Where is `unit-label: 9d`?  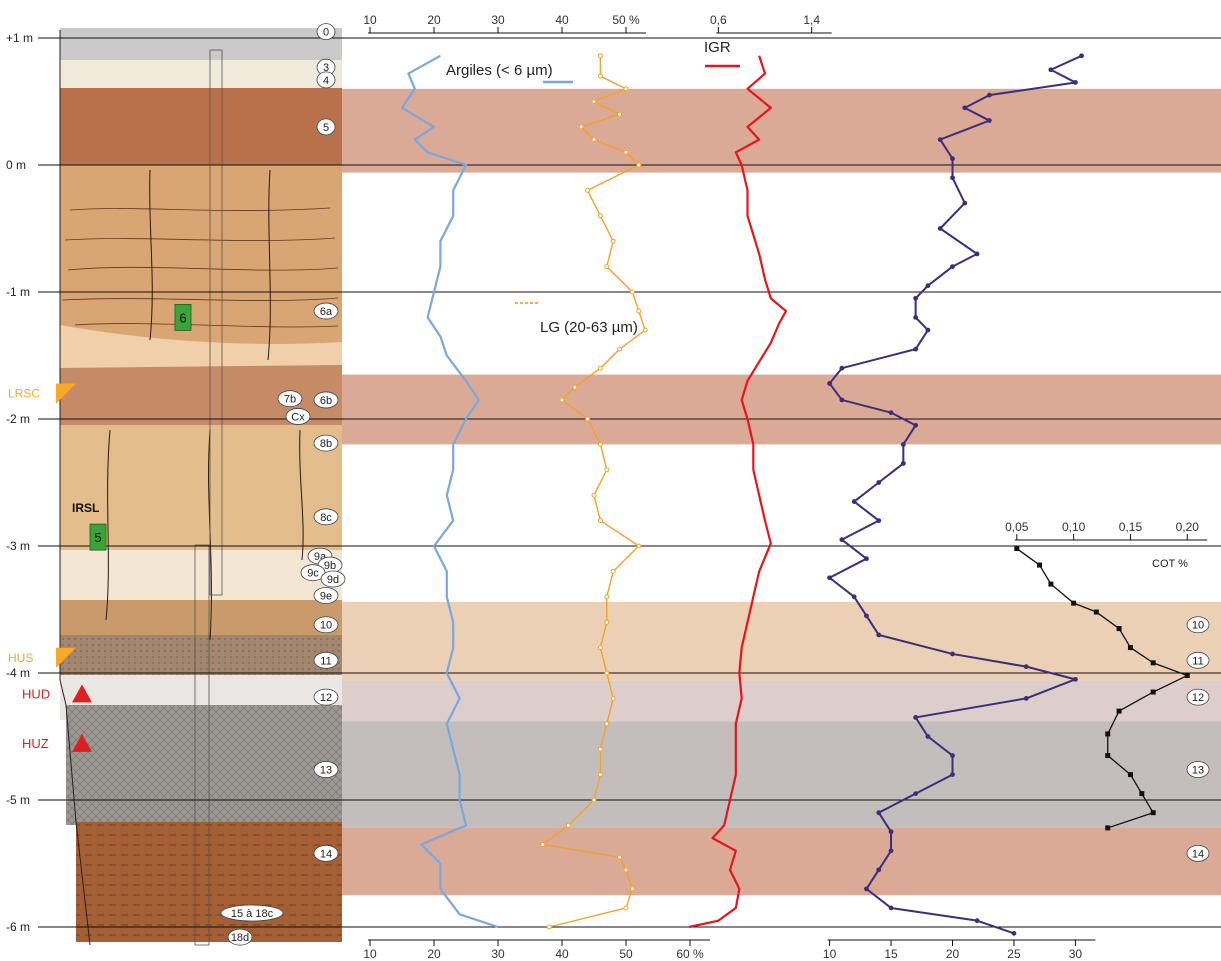 unit-label: 9d is located at coordinates (333, 580).